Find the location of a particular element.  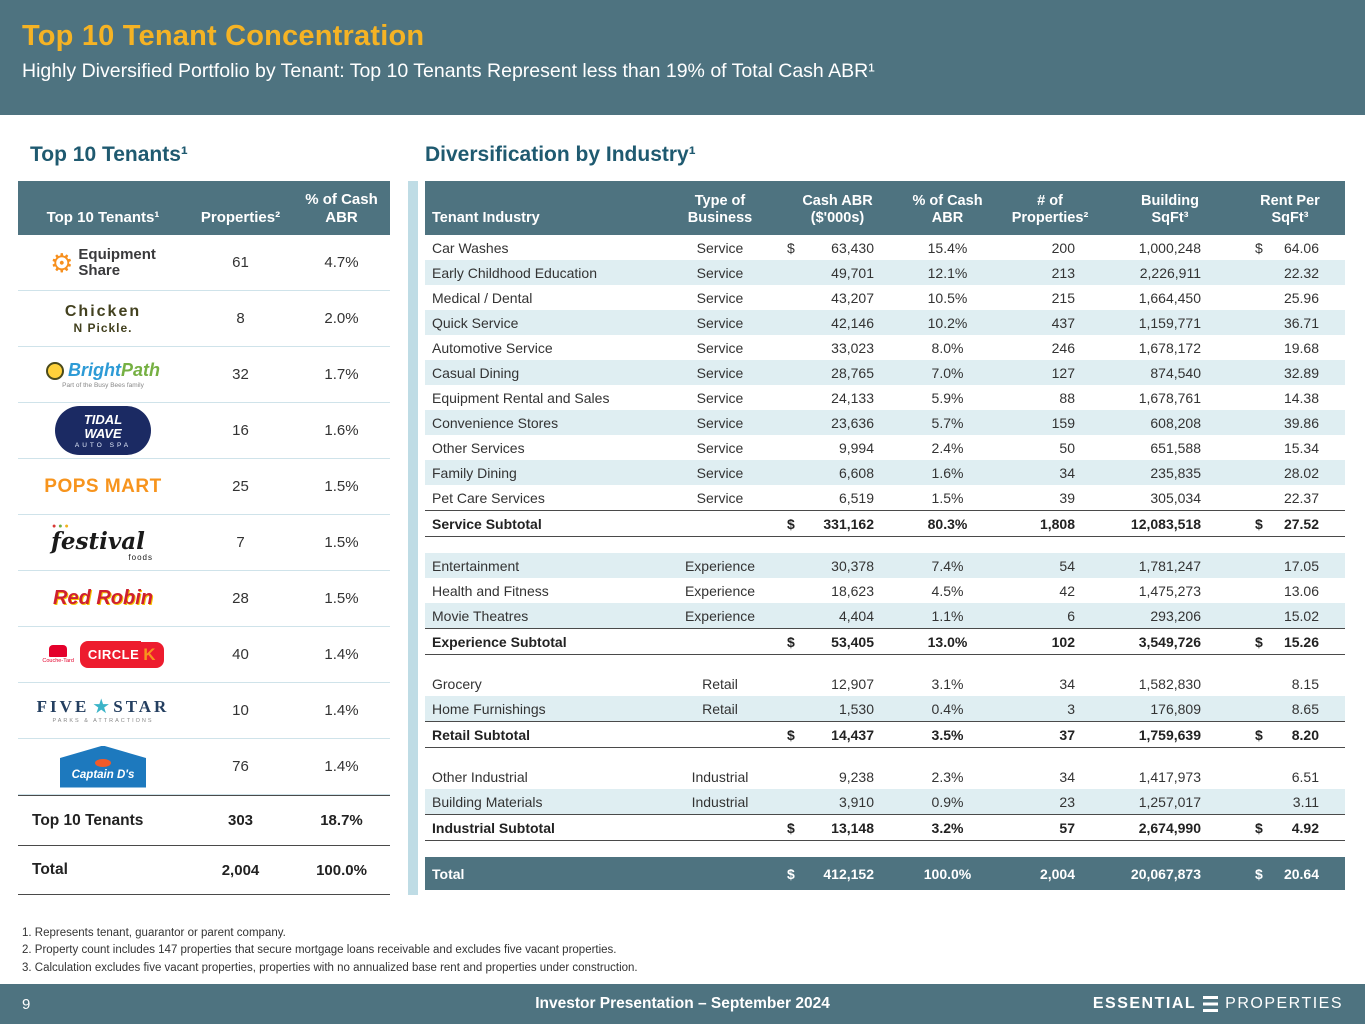

cash-abr-cell: $331,162 is located at coordinates (830, 523).